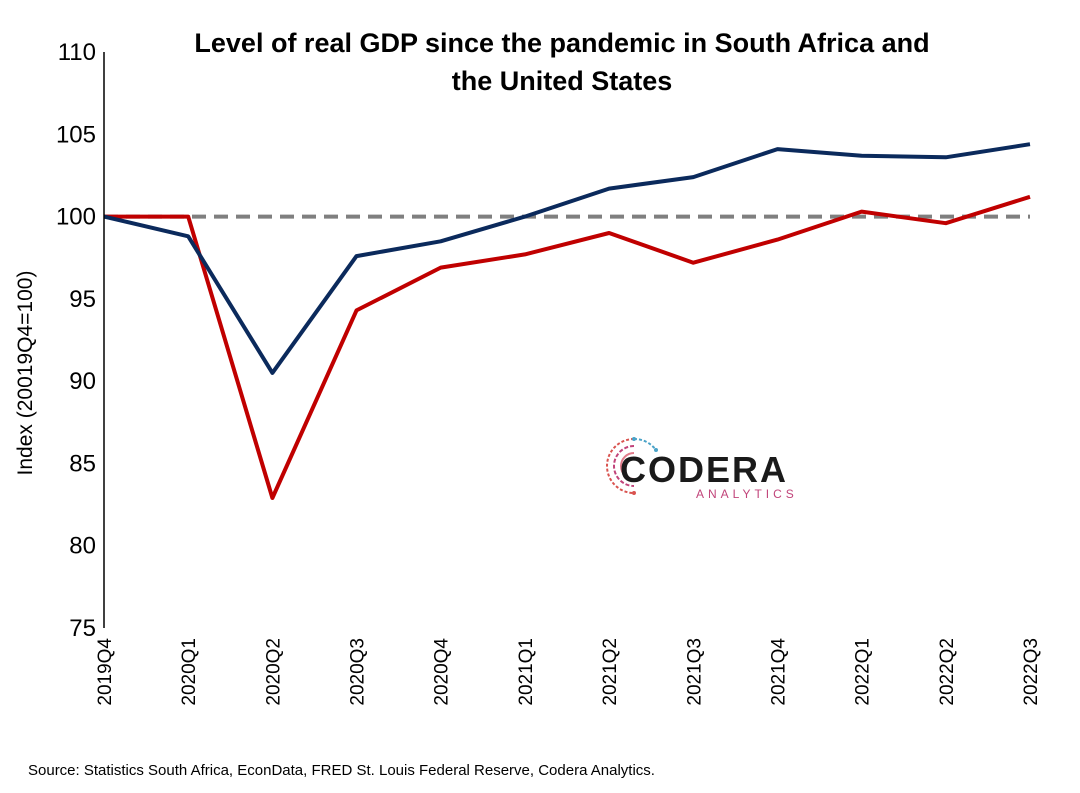  What do you see at coordinates (82, 546) in the screenshot?
I see `y-tick-label: 80` at bounding box center [82, 546].